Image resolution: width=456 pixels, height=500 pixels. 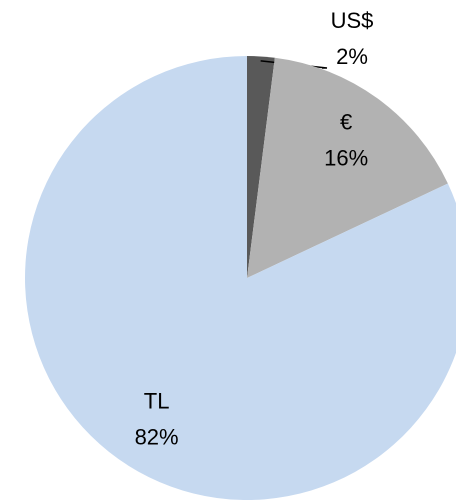 I want to click on slice-category-label: €, so click(x=346, y=121).